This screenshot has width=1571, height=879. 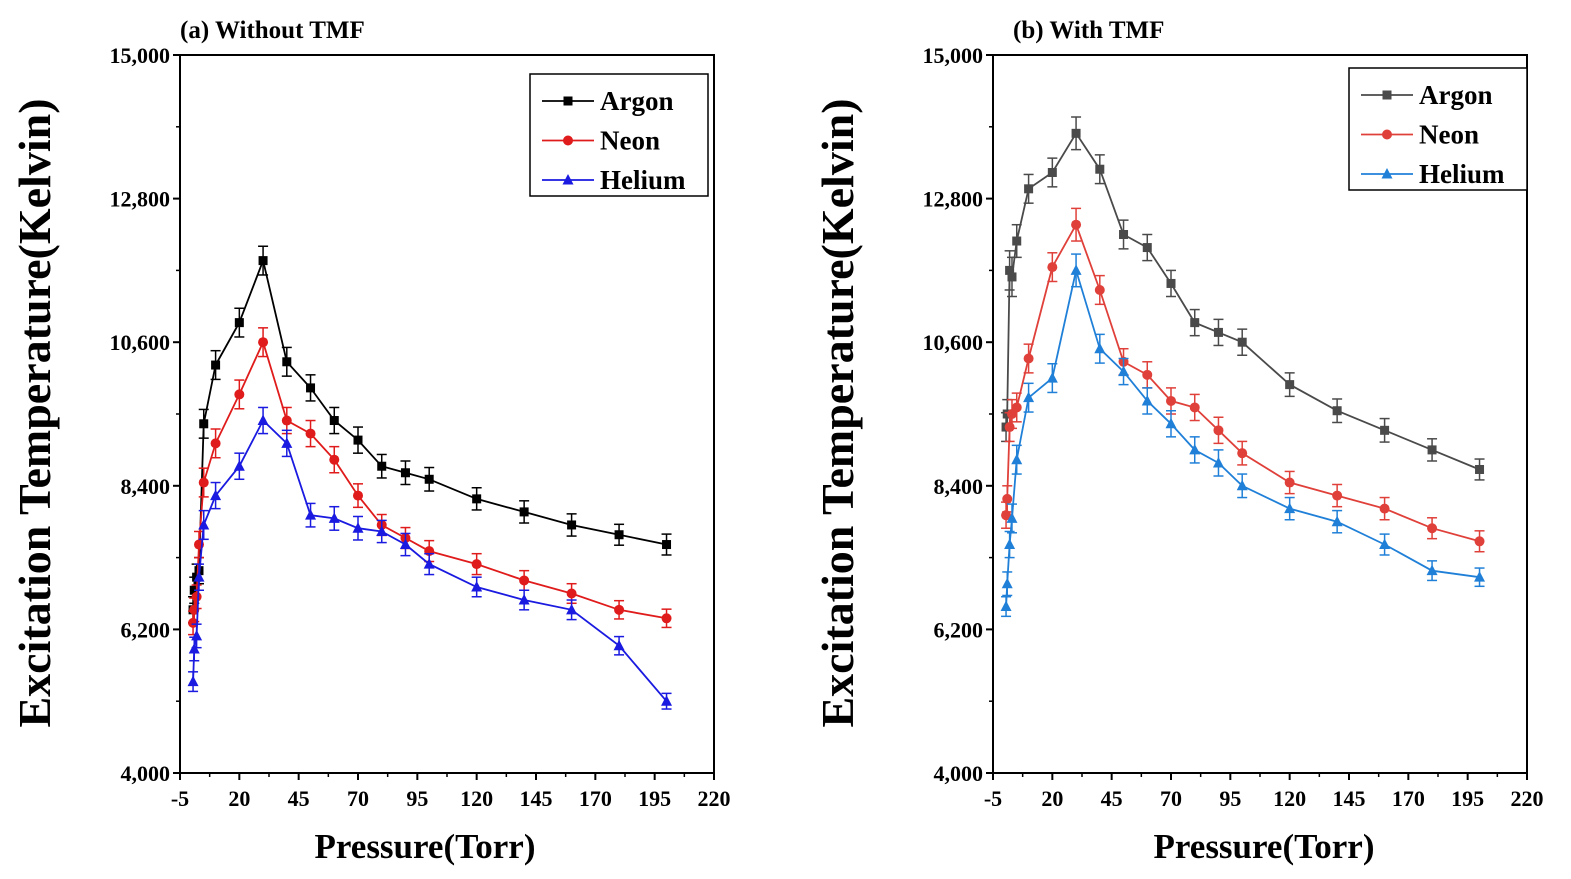 I want to click on legend-label: Neon, so click(x=630, y=141).